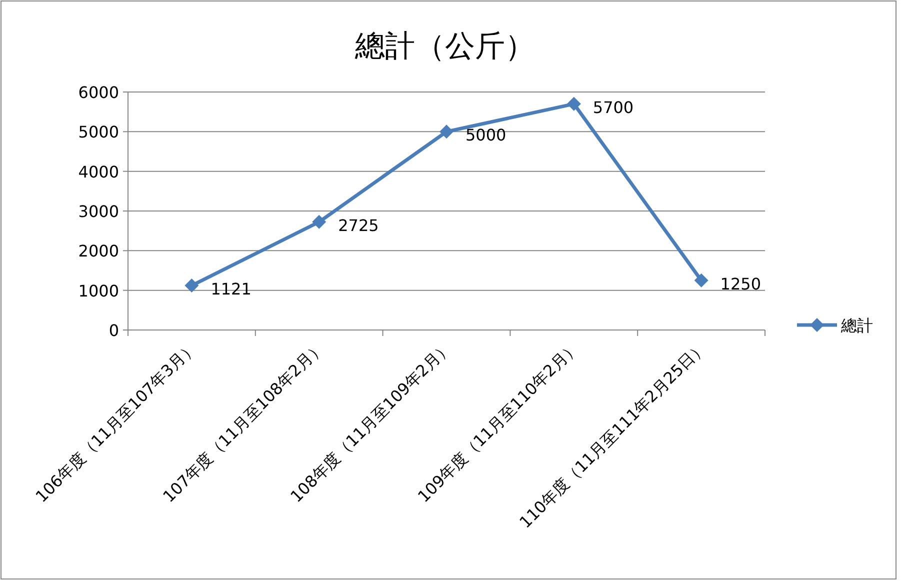 This screenshot has width=905, height=588. I want to click on chart-title: 總計（公斤）, so click(444, 46).